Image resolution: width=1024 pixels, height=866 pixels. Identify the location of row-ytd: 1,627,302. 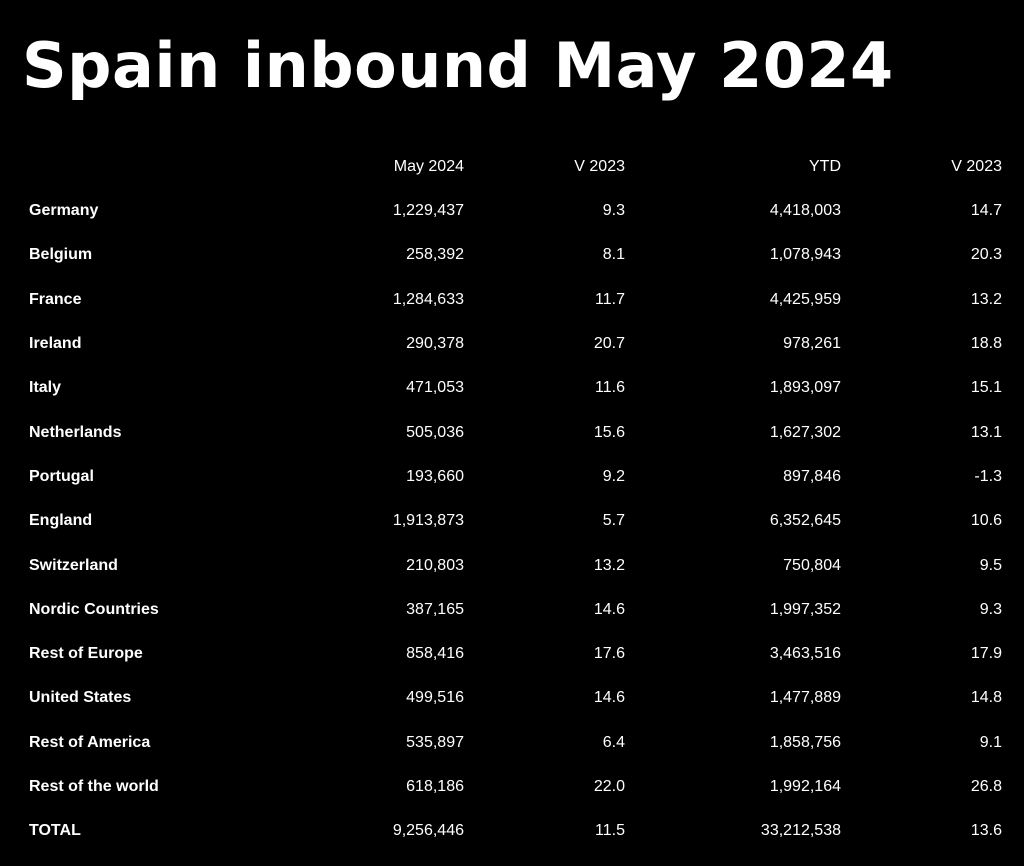
(805, 432).